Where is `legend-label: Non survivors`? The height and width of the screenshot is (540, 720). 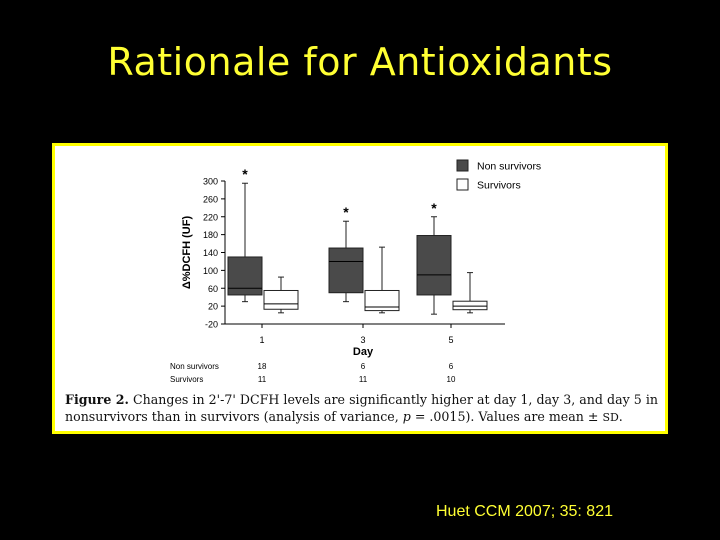 legend-label: Non survivors is located at coordinates (509, 167).